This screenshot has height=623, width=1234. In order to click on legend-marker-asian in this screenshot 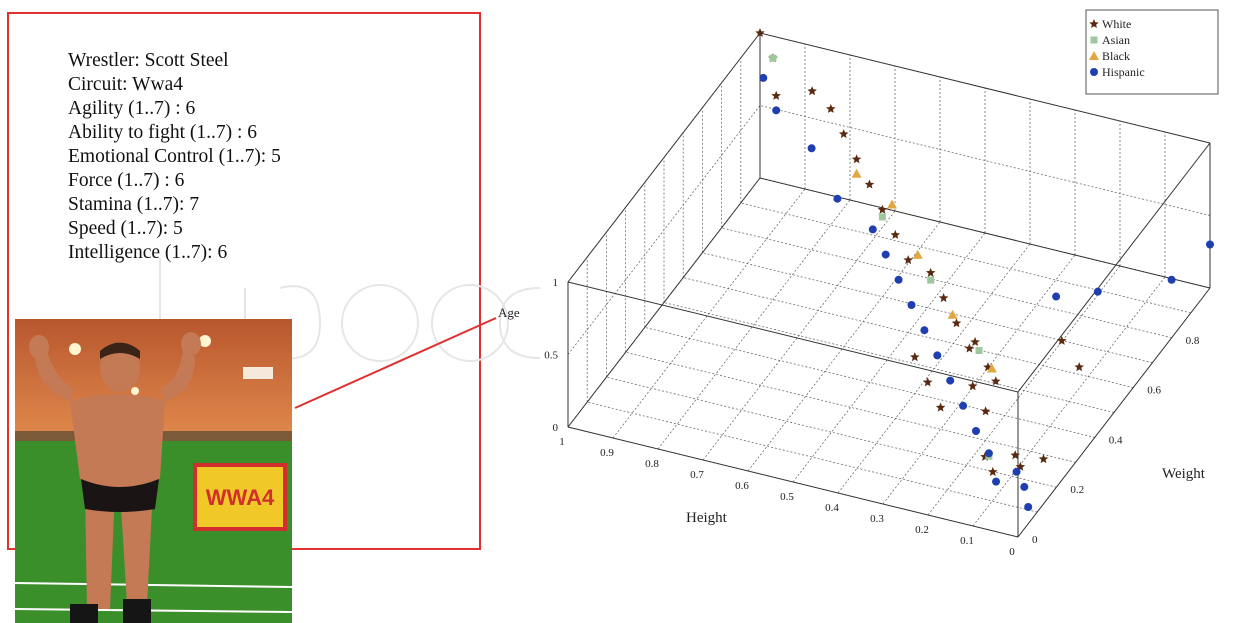, I will do `click(1094, 40)`.